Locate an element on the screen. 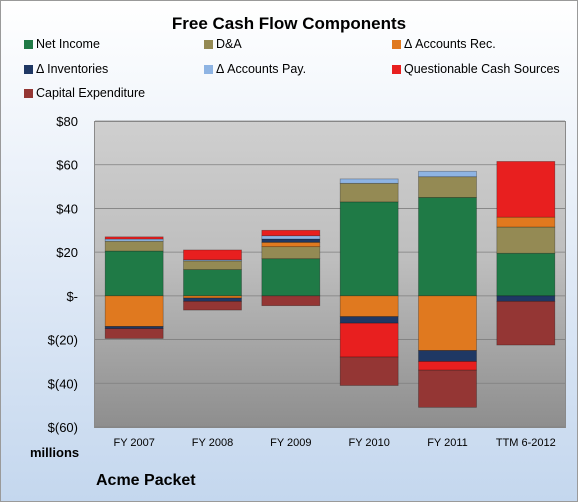 This screenshot has height=502, width=578. chart-title: Free Cash Flow Components is located at coordinates (289, 23).